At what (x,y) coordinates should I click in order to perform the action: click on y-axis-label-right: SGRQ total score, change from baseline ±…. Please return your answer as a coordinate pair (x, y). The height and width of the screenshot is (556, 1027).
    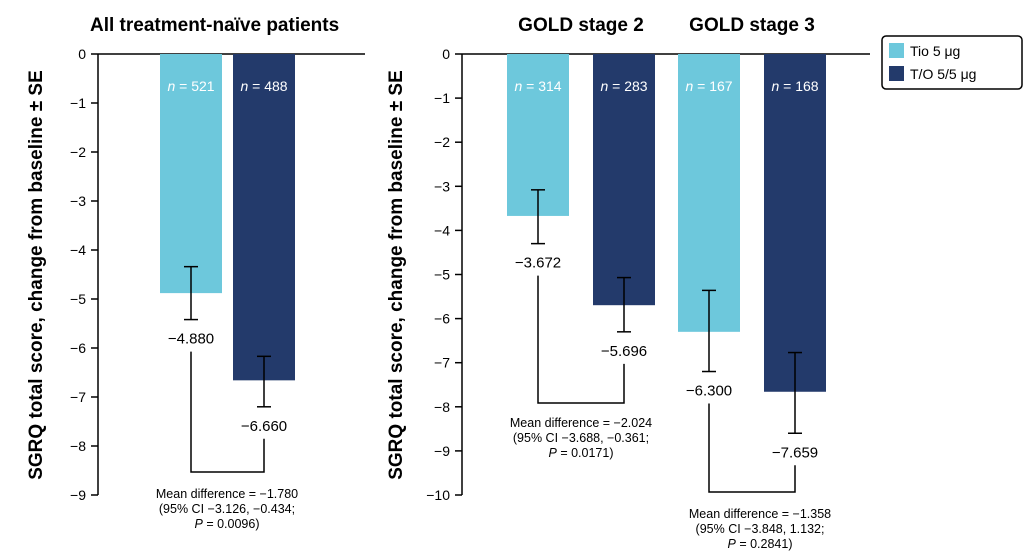
    Looking at the image, I should click on (396, 275).